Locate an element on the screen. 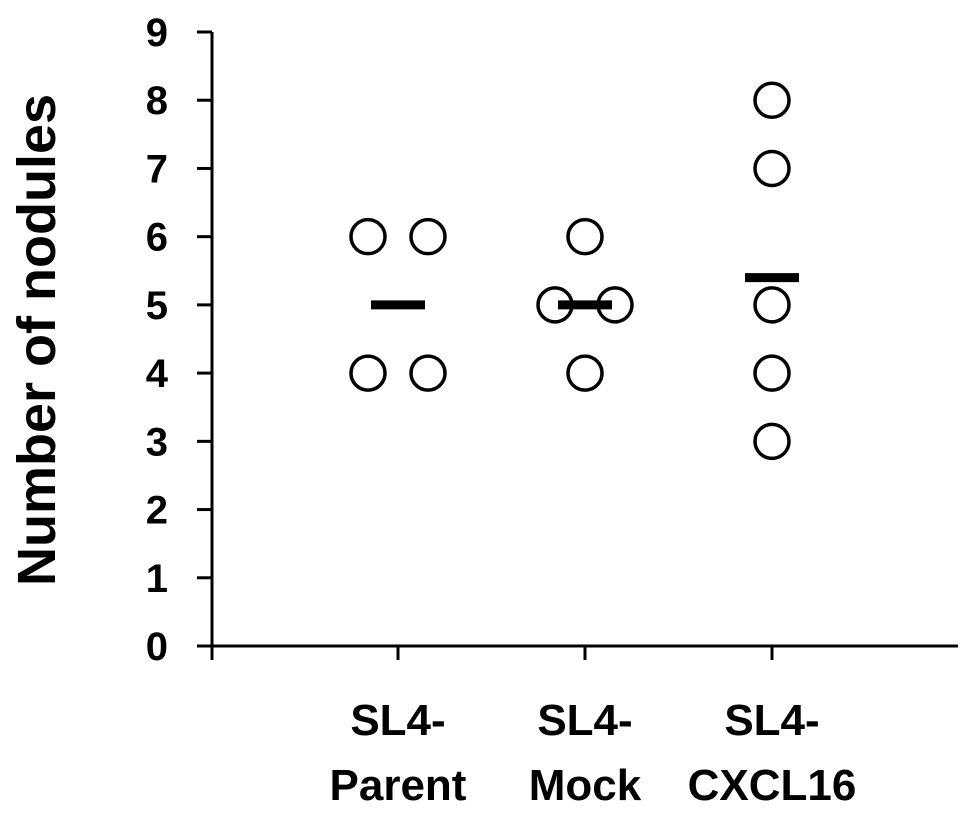  y-tick-label: 0 is located at coordinates (157, 647).